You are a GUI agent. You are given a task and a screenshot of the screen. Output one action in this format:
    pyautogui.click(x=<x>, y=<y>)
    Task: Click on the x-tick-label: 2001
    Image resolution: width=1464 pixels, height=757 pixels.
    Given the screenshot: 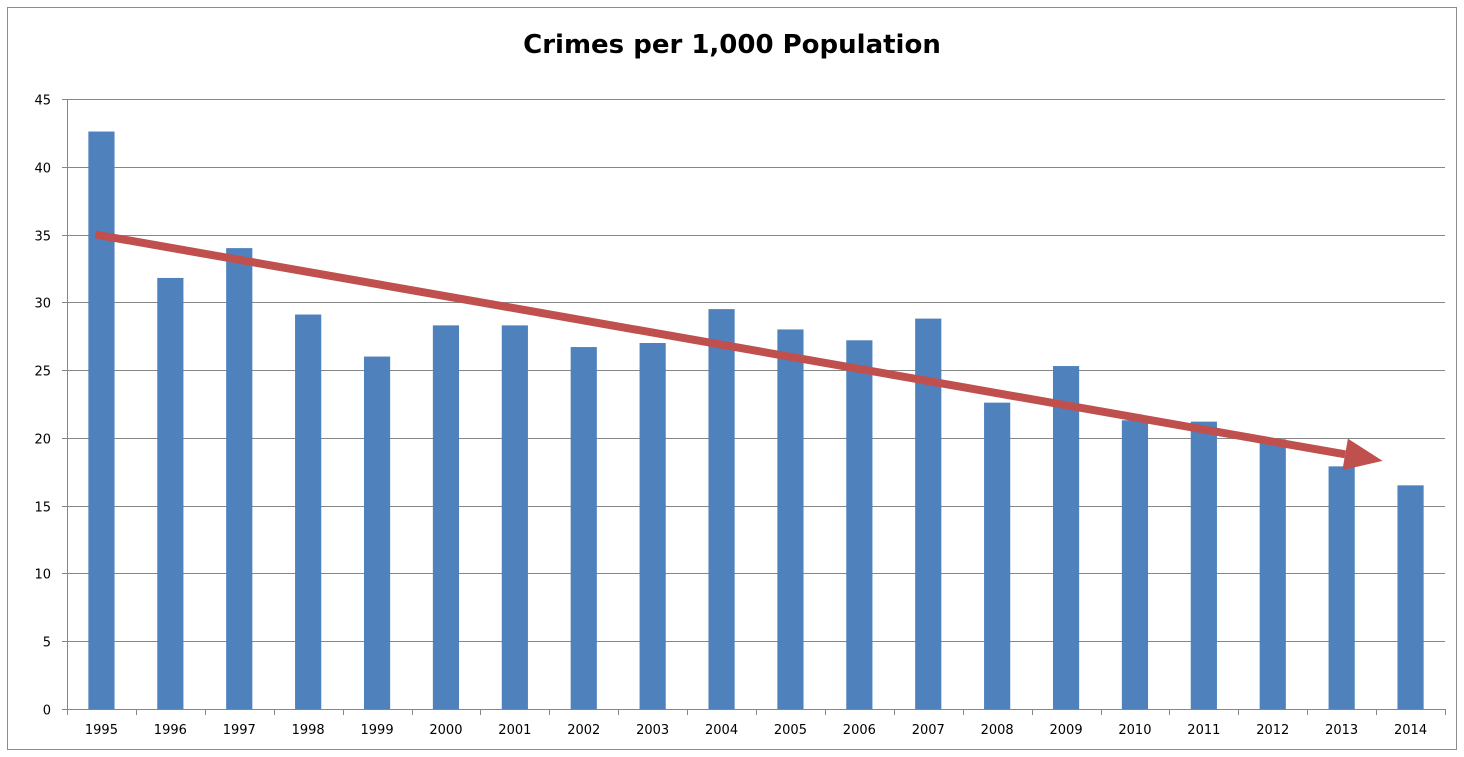 What is the action you would take?
    pyautogui.click(x=514, y=730)
    